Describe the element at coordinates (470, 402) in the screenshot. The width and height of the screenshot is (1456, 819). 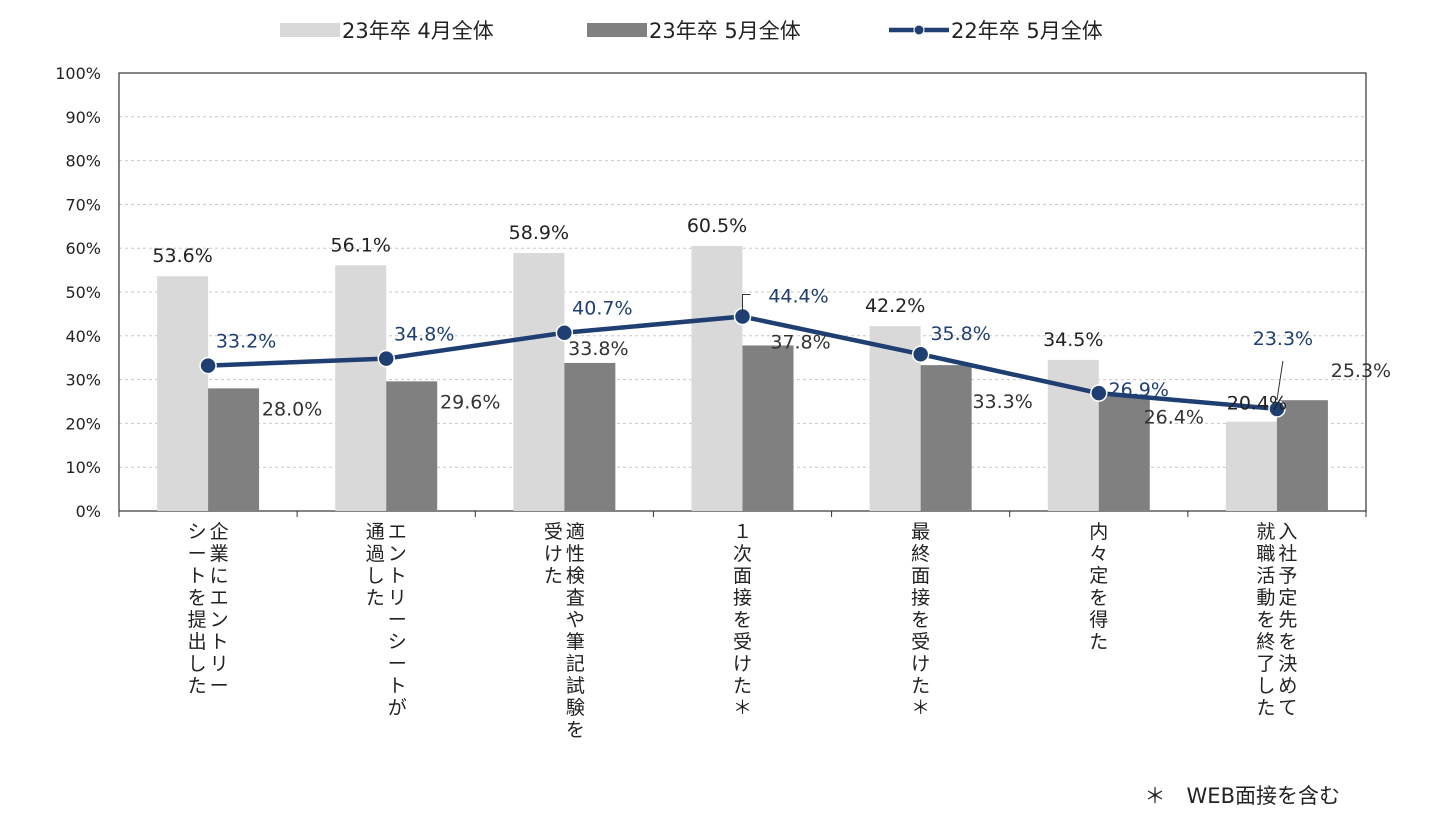
I see `data-label-23-may: 29.6%` at that location.